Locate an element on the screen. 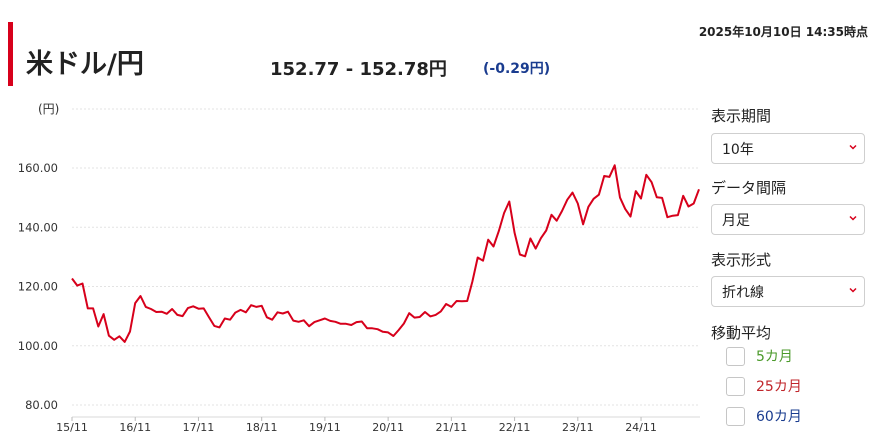 Image resolution: width=880 pixels, height=447 pixels. ma-60-option: 60カ月 is located at coordinates (764, 416).